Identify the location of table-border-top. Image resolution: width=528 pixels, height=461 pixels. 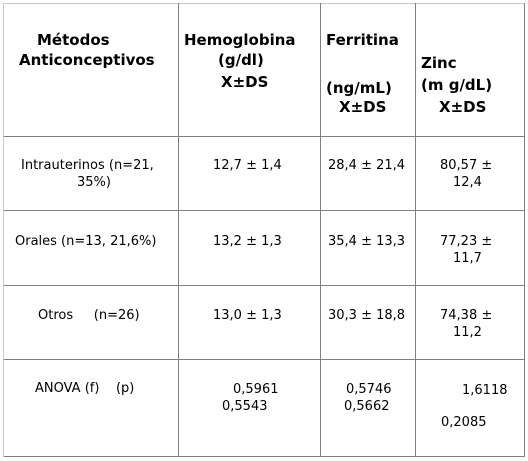
(264, 3).